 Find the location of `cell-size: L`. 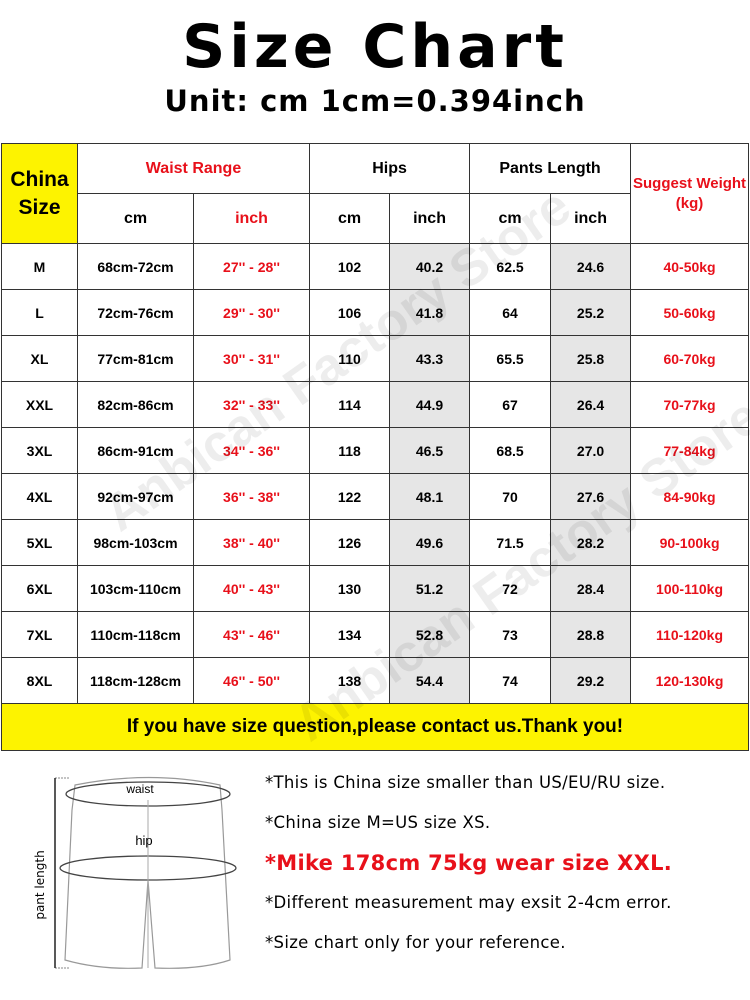

cell-size: L is located at coordinates (39, 312).